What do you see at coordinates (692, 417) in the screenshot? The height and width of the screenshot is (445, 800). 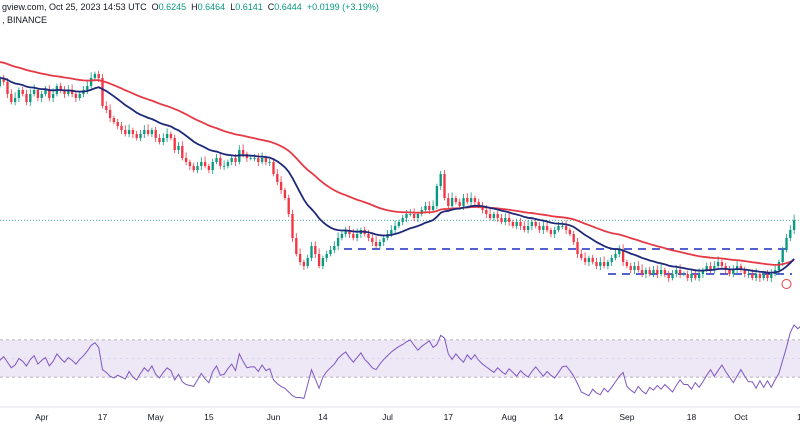 I see `x-tick-label: 18` at bounding box center [692, 417].